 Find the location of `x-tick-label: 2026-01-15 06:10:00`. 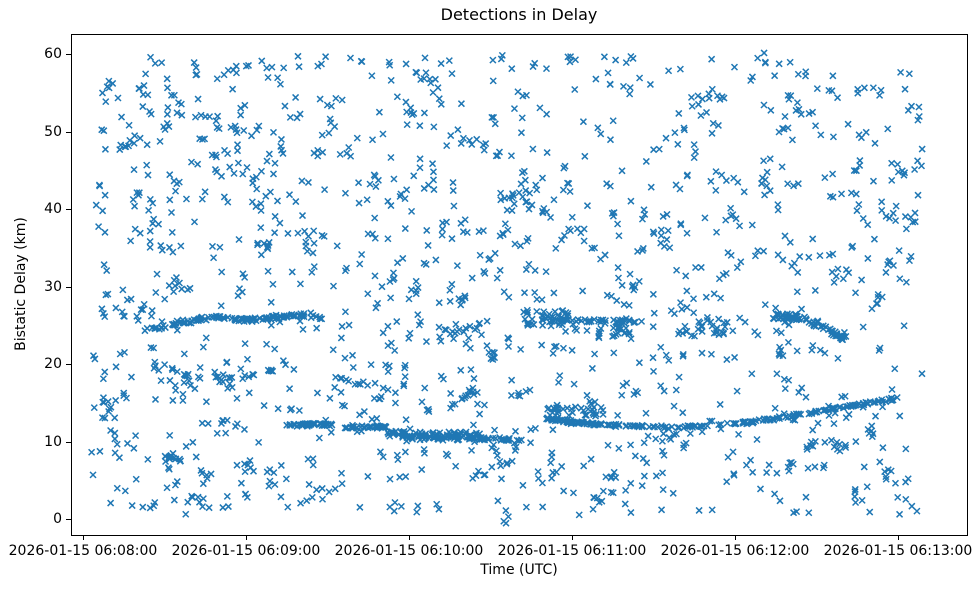

x-tick-label: 2026-01-15 06:10:00 is located at coordinates (409, 551).